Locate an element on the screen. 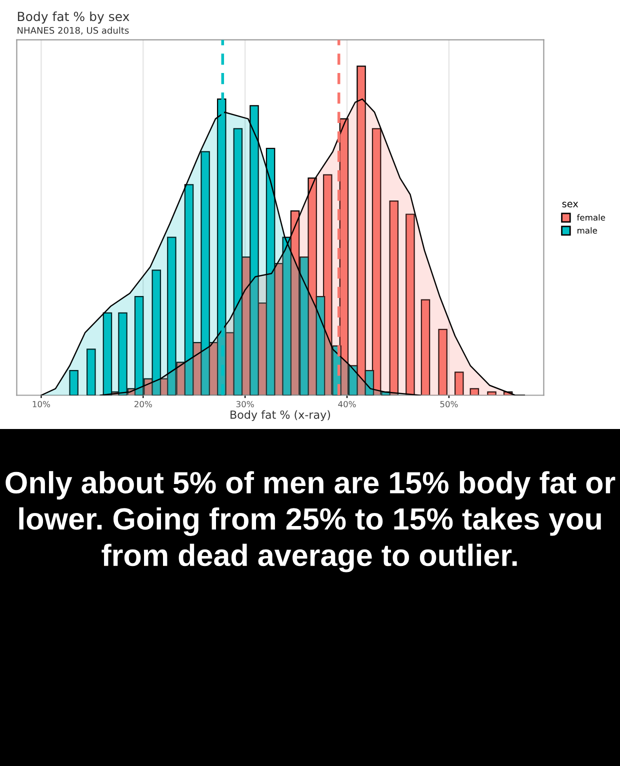 The width and height of the screenshot is (620, 766). x-axis-title: Body fat % (x-ray) is located at coordinates (280, 416).